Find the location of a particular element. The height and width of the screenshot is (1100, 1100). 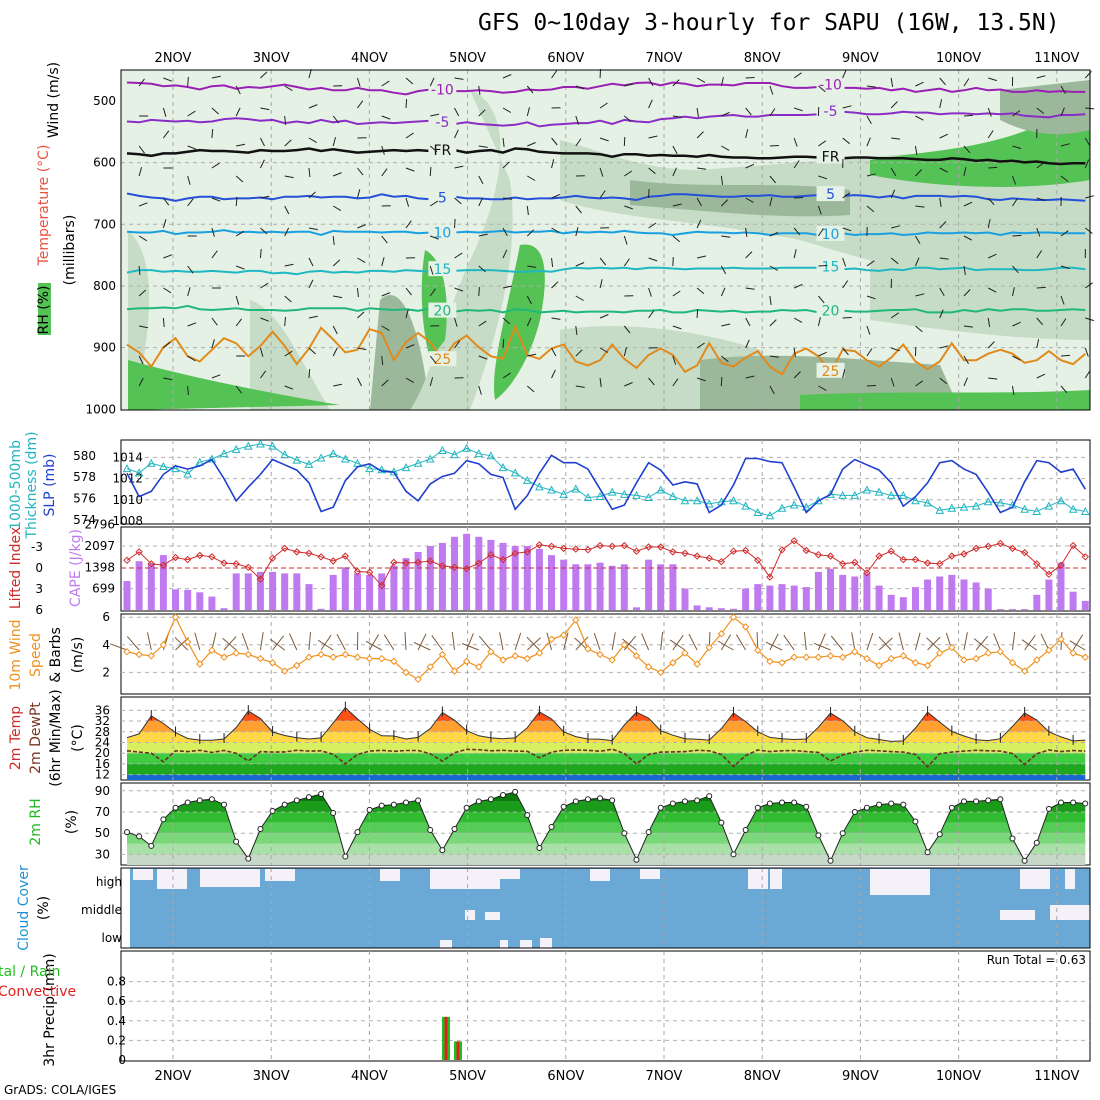

pressure-axis-label: (millibars) is located at coordinates (70, 250).